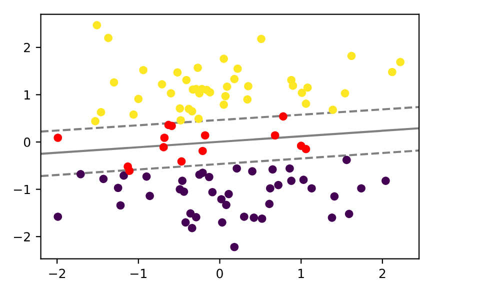  Describe the element at coordinates (27, 142) in the screenshot. I see `y-tick-label: 0` at that location.